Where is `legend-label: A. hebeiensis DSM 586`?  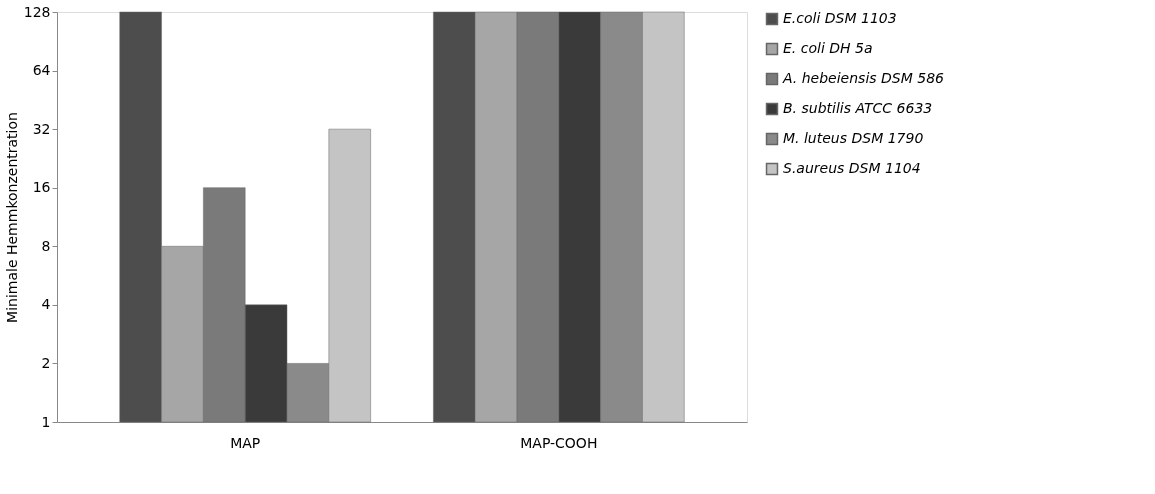
legend-label: A. hebeiensis DSM 586 is located at coordinates (863, 78).